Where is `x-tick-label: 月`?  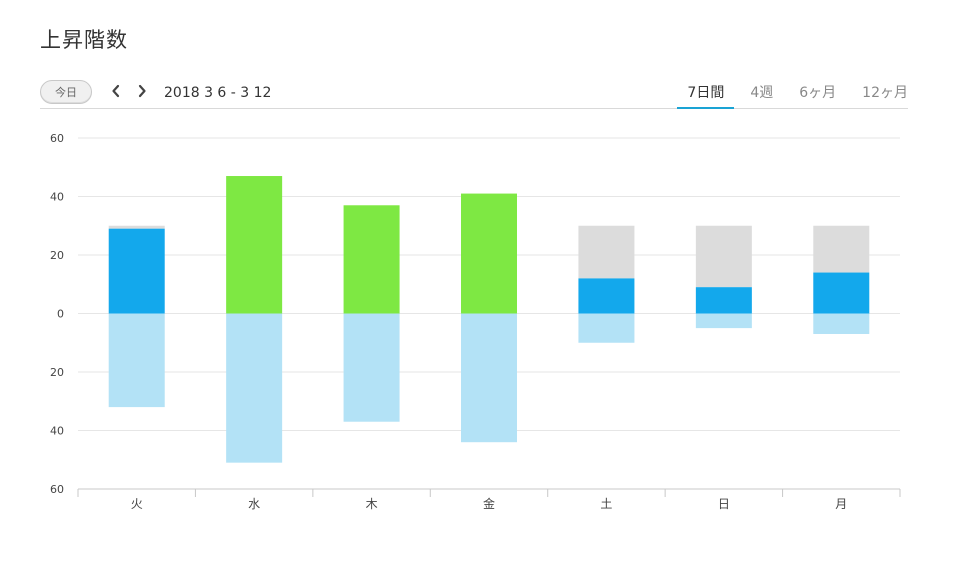
x-tick-label: 月 is located at coordinates (841, 504).